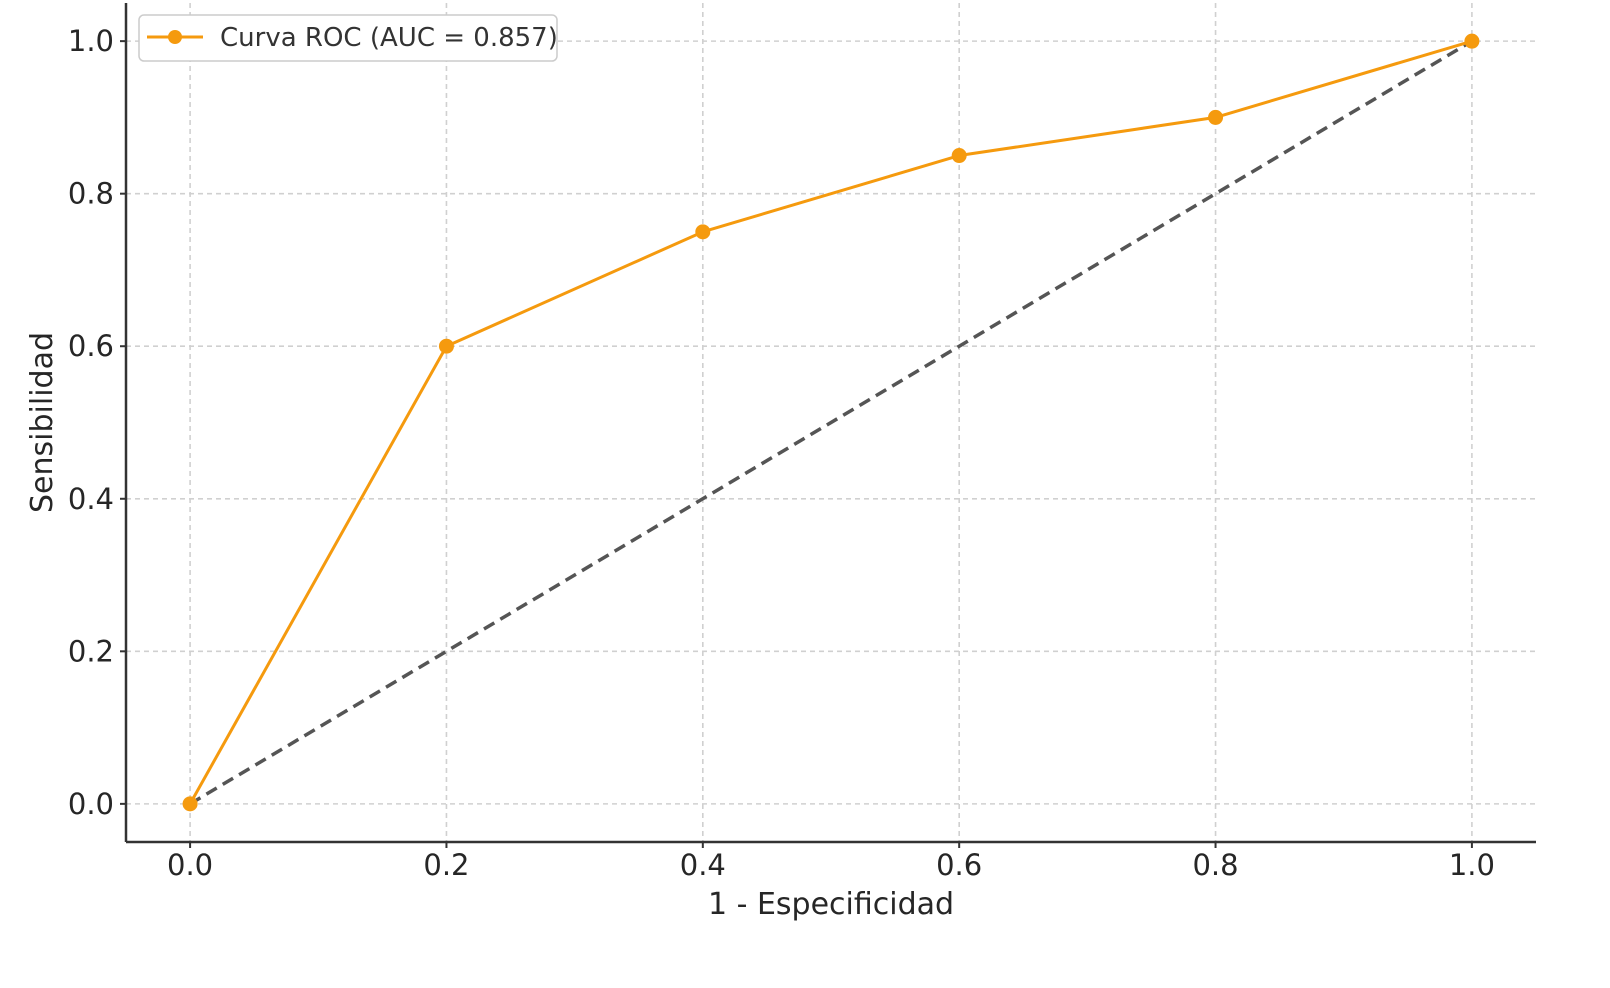  I want to click on x-tick-label-2: 0.4, so click(703, 865).